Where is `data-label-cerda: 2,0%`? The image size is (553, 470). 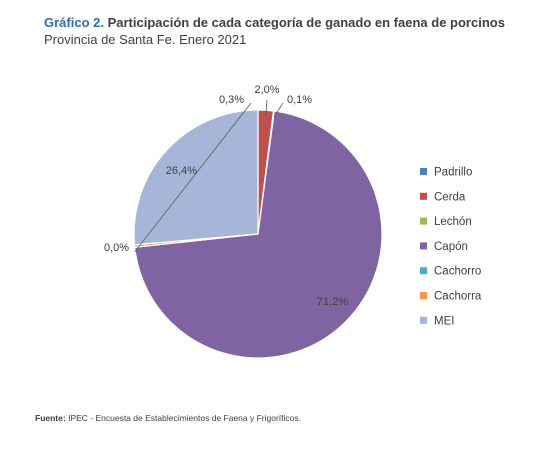 data-label-cerda: 2,0% is located at coordinates (266, 90).